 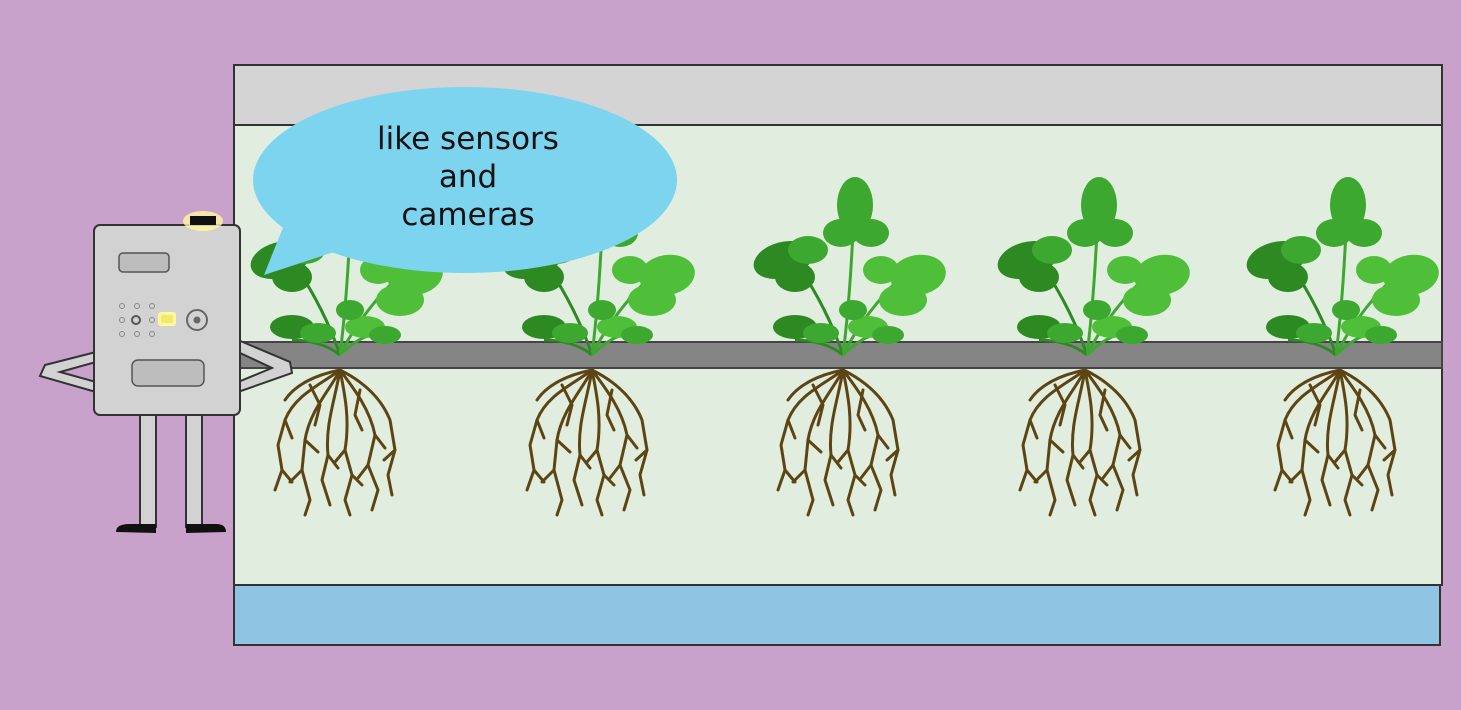 What do you see at coordinates (136, 528) in the screenshot?
I see `robot-left-foot` at bounding box center [136, 528].